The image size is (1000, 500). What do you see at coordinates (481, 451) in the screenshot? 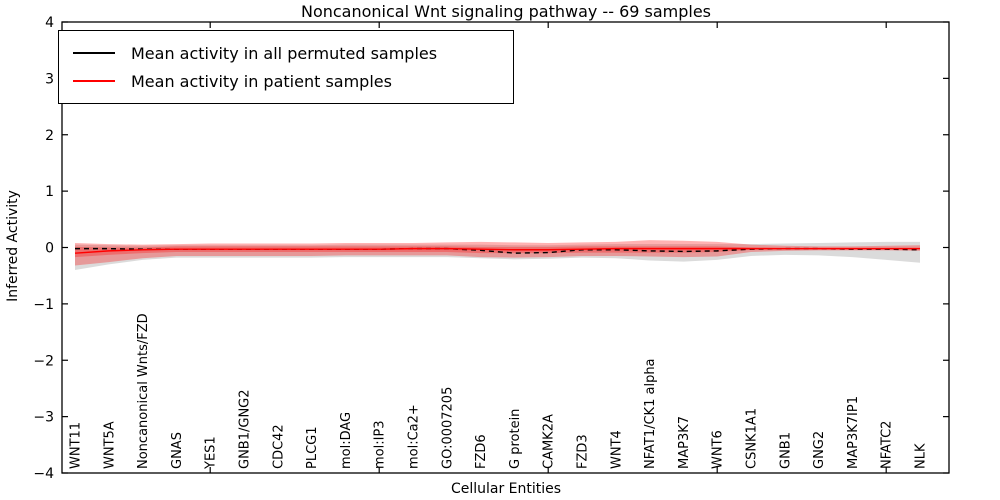
I see `category-label: FZD6` at bounding box center [481, 451].